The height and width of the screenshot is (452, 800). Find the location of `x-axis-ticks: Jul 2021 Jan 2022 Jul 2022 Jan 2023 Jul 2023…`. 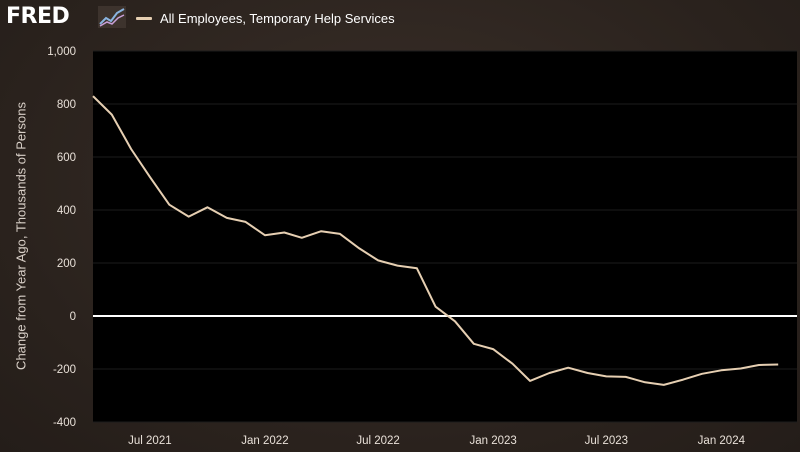

x-axis-ticks: Jul 2021 Jan 2022 Jul 2022 Jan 2023 Jul 2023… is located at coordinates (436, 441).